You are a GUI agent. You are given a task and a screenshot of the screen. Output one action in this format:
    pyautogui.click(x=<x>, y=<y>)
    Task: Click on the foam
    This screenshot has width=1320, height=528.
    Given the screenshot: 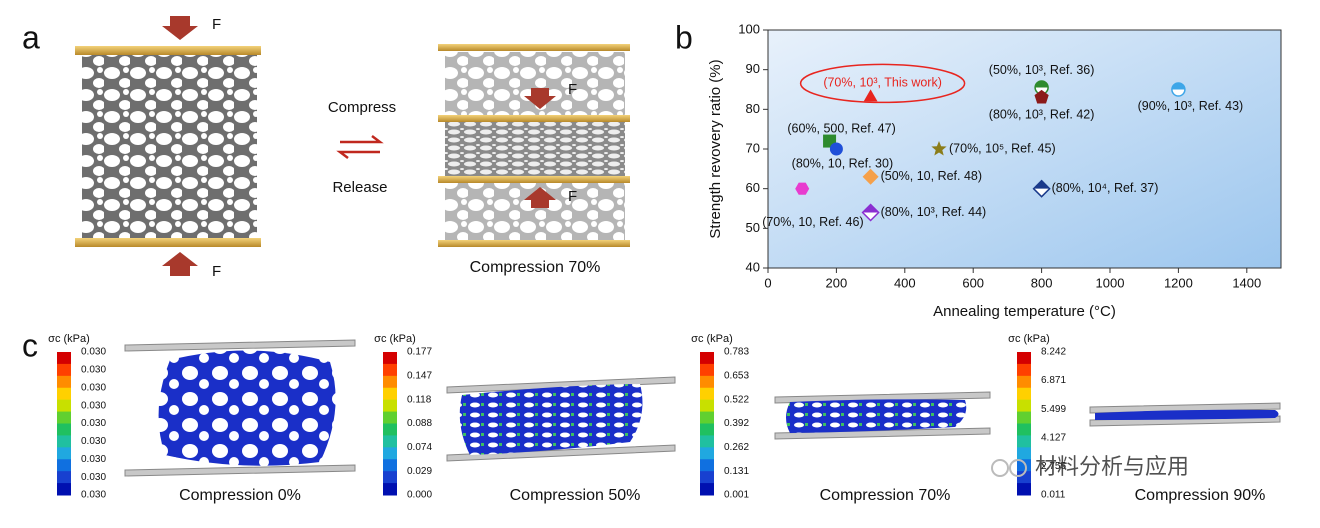 What is the action you would take?
    pyautogui.click(x=535, y=84)
    